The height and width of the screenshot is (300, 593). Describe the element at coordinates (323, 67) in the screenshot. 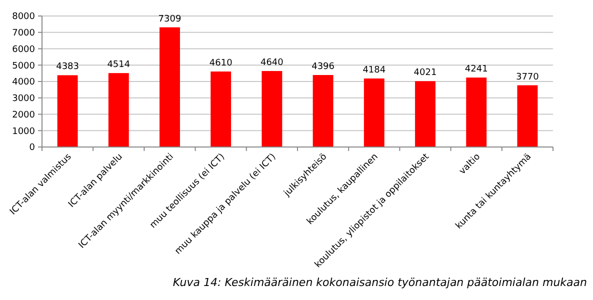

I see `data-label: 4396` at that location.